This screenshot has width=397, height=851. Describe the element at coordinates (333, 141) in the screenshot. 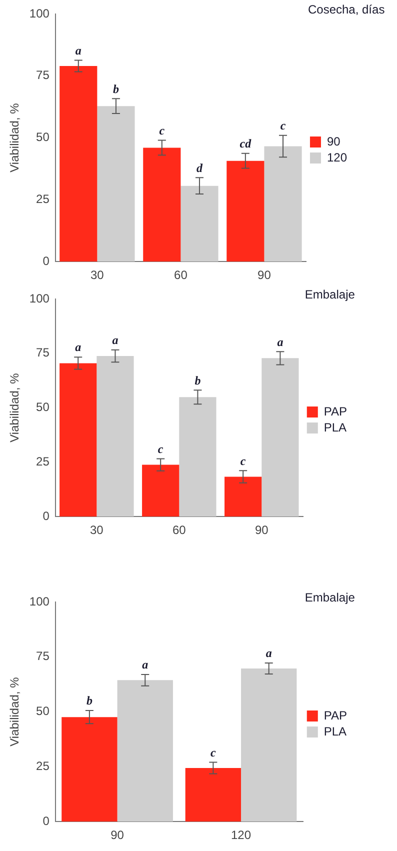

I see `legend-label: 90` at that location.